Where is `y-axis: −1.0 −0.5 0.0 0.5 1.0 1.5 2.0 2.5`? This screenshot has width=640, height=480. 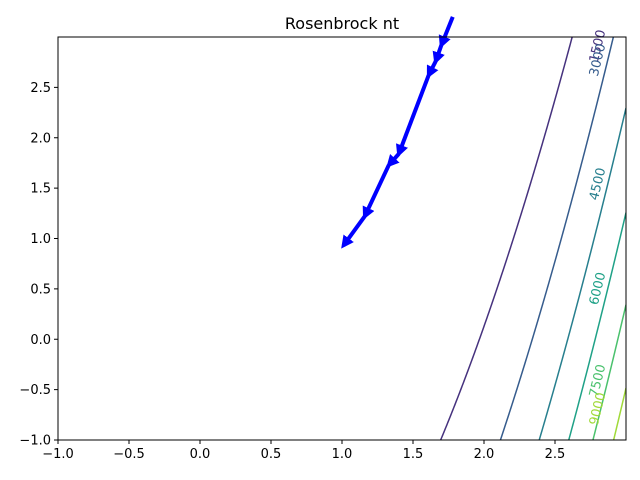 y-axis: −1.0 −0.5 0.0 0.5 1.0 1.5 2.0 2.5 is located at coordinates (38, 265).